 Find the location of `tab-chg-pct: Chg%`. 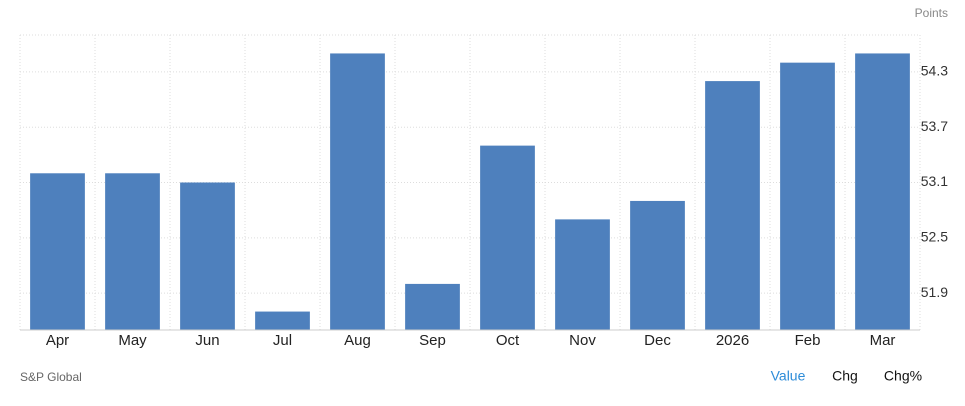

tab-chg-pct: Chg% is located at coordinates (903, 376).